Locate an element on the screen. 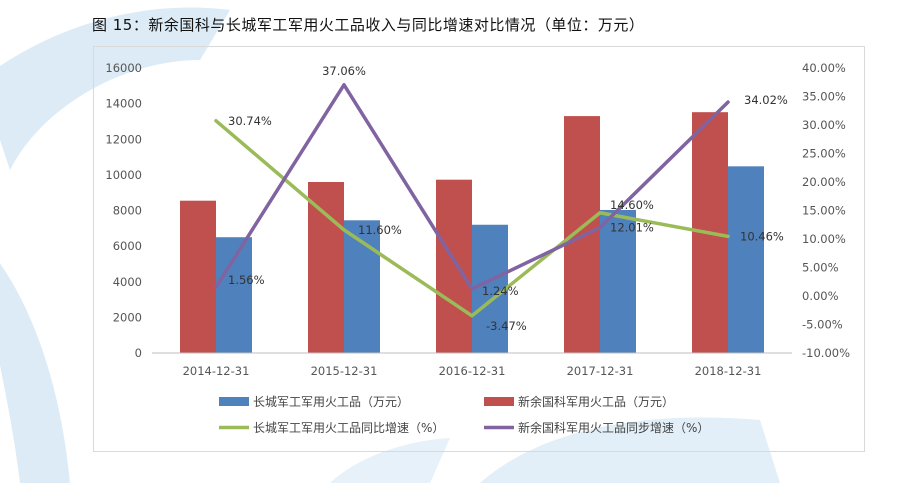 The width and height of the screenshot is (897, 483). x-tick-label: 2016-12-31 is located at coordinates (472, 371).